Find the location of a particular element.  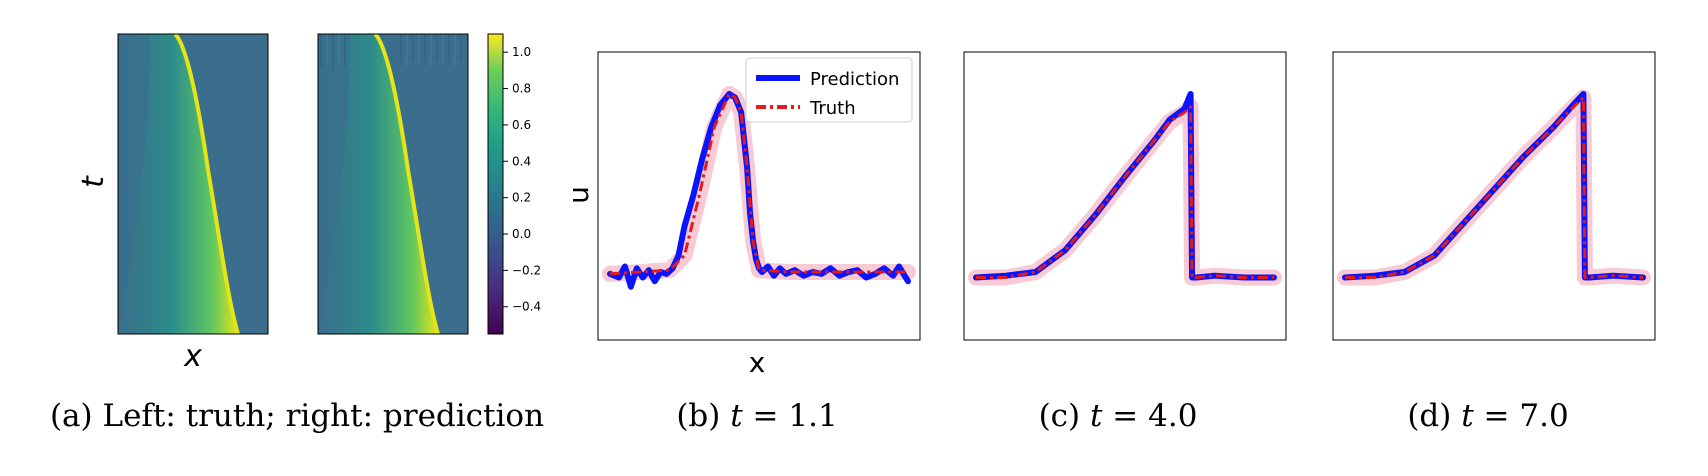

prediction-artifacts is located at coordinates (391, 52).